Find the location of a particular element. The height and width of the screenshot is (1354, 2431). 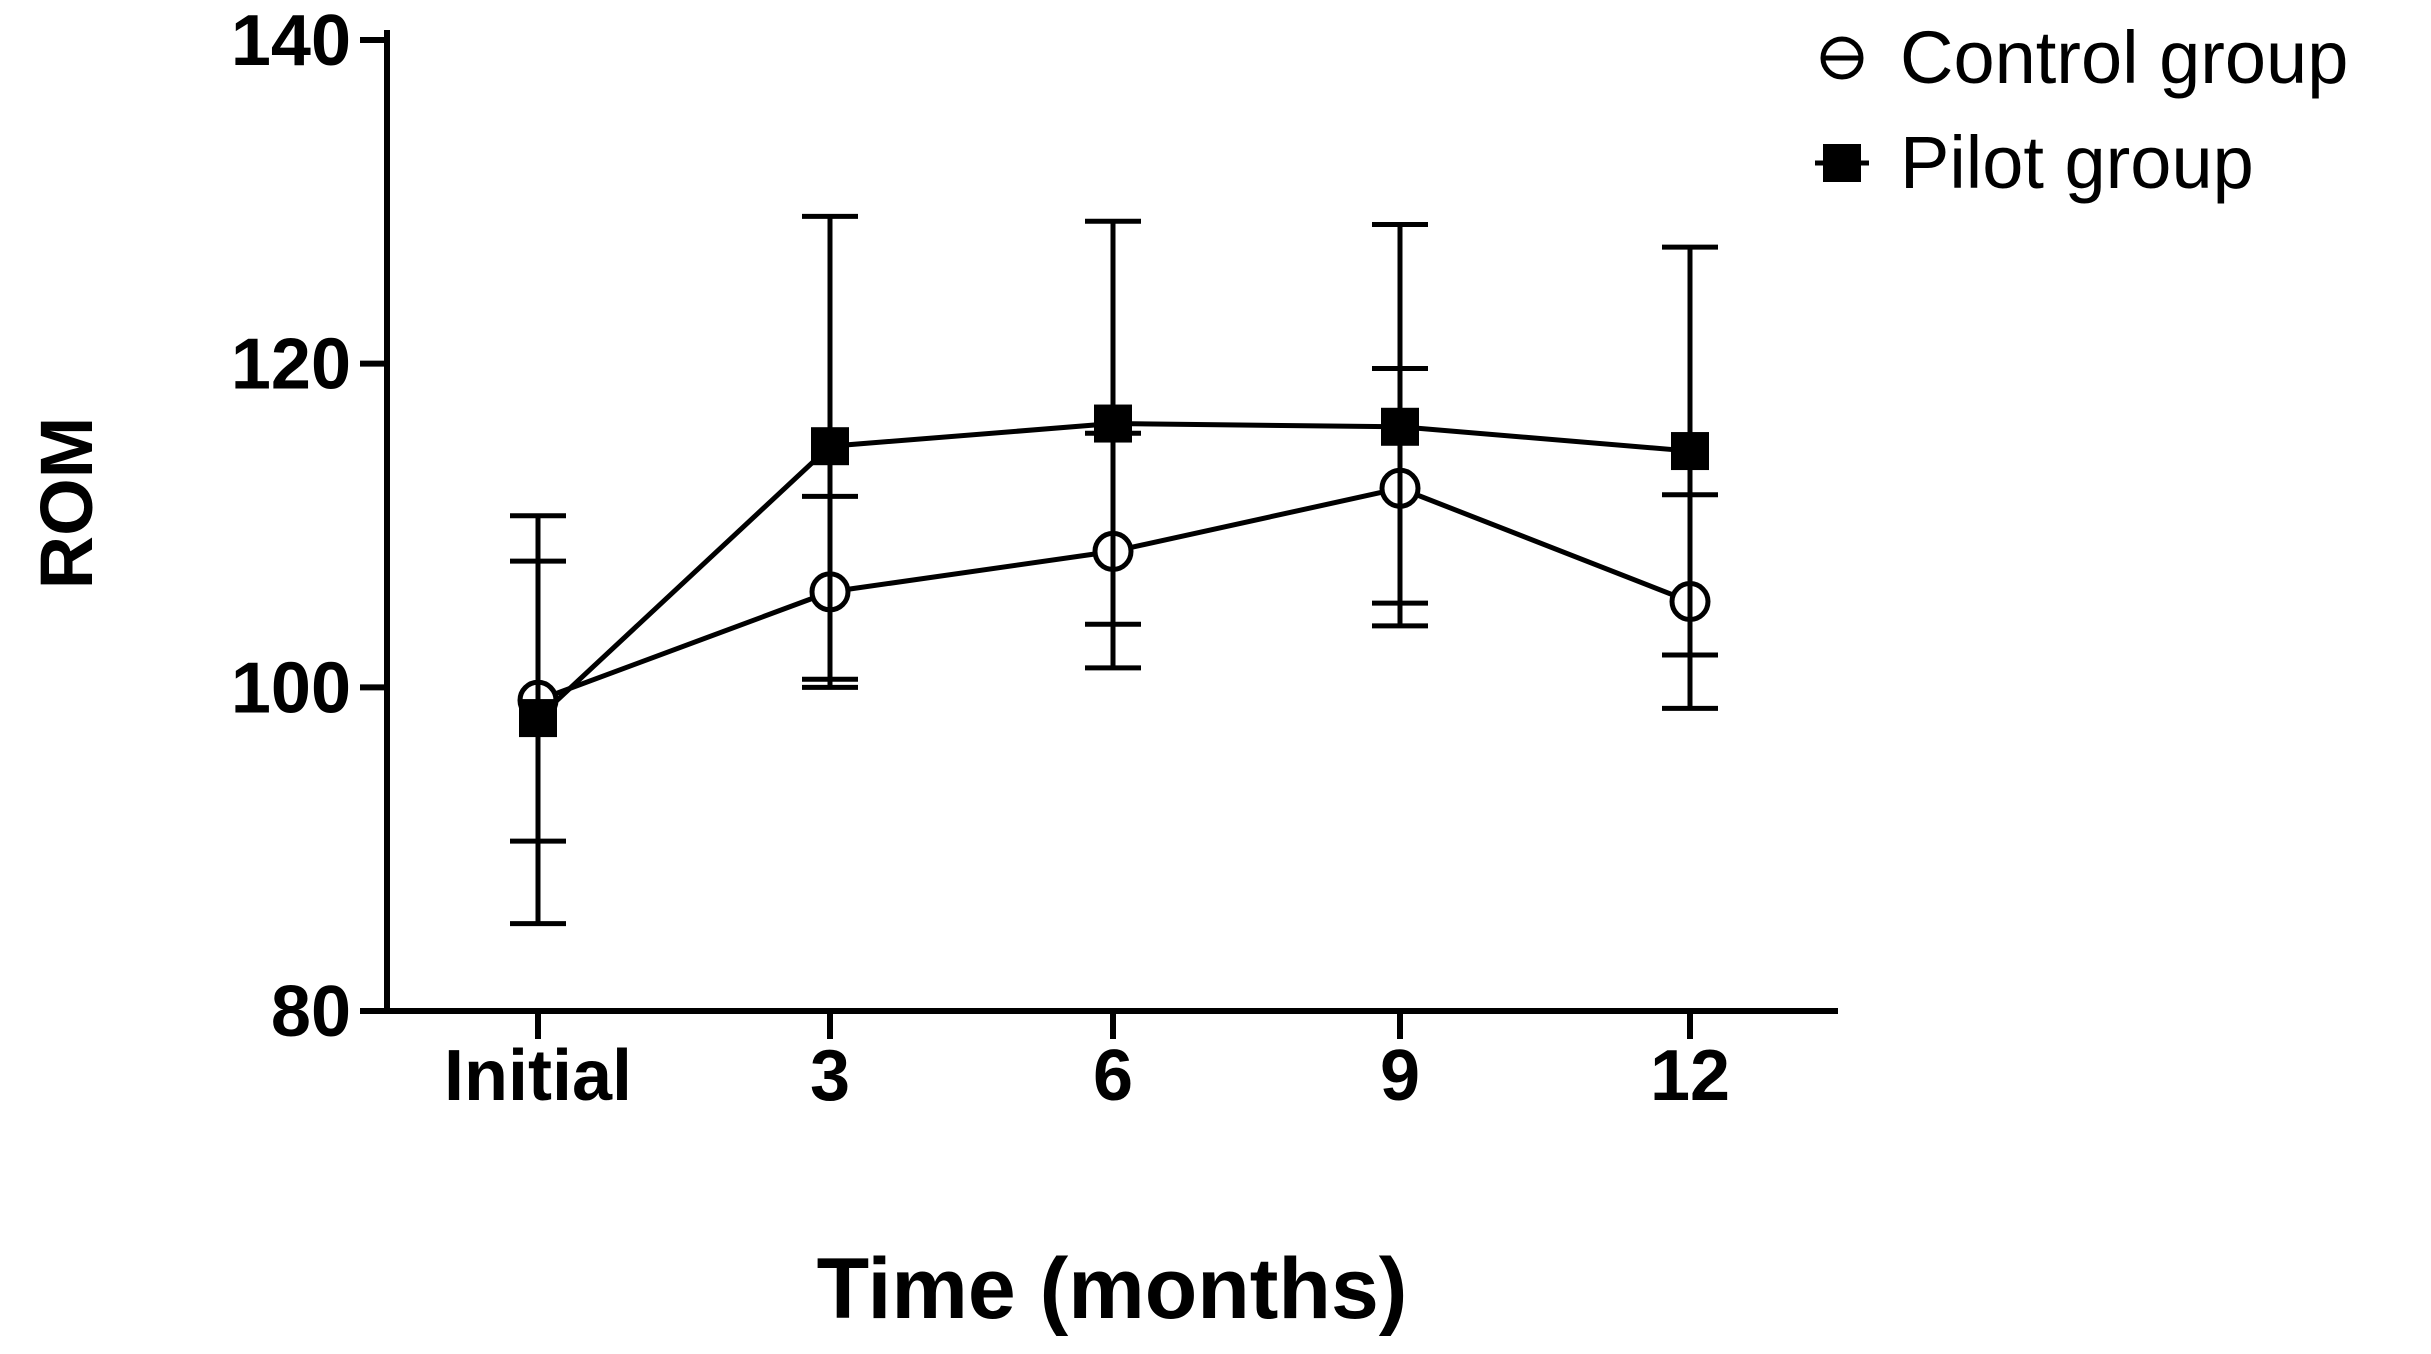

x-tick-label: 12 is located at coordinates (1690, 1076).